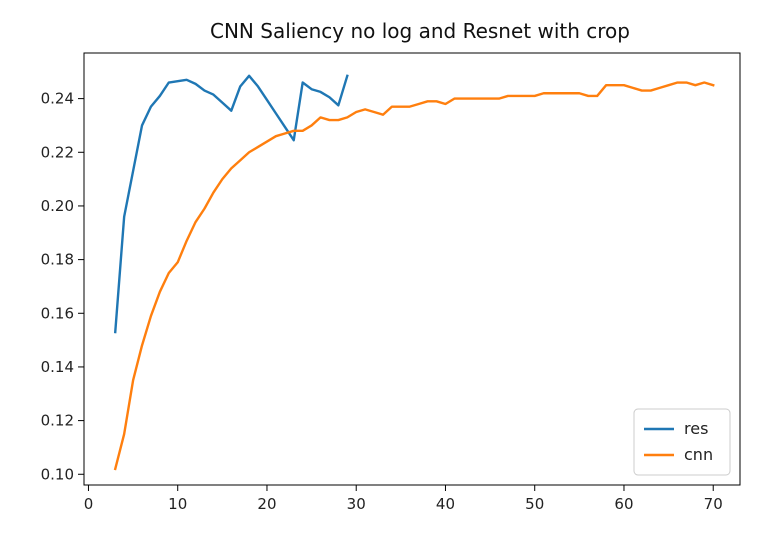 This screenshot has height=543, width=774. I want to click on legend-label-res: res, so click(696, 428).